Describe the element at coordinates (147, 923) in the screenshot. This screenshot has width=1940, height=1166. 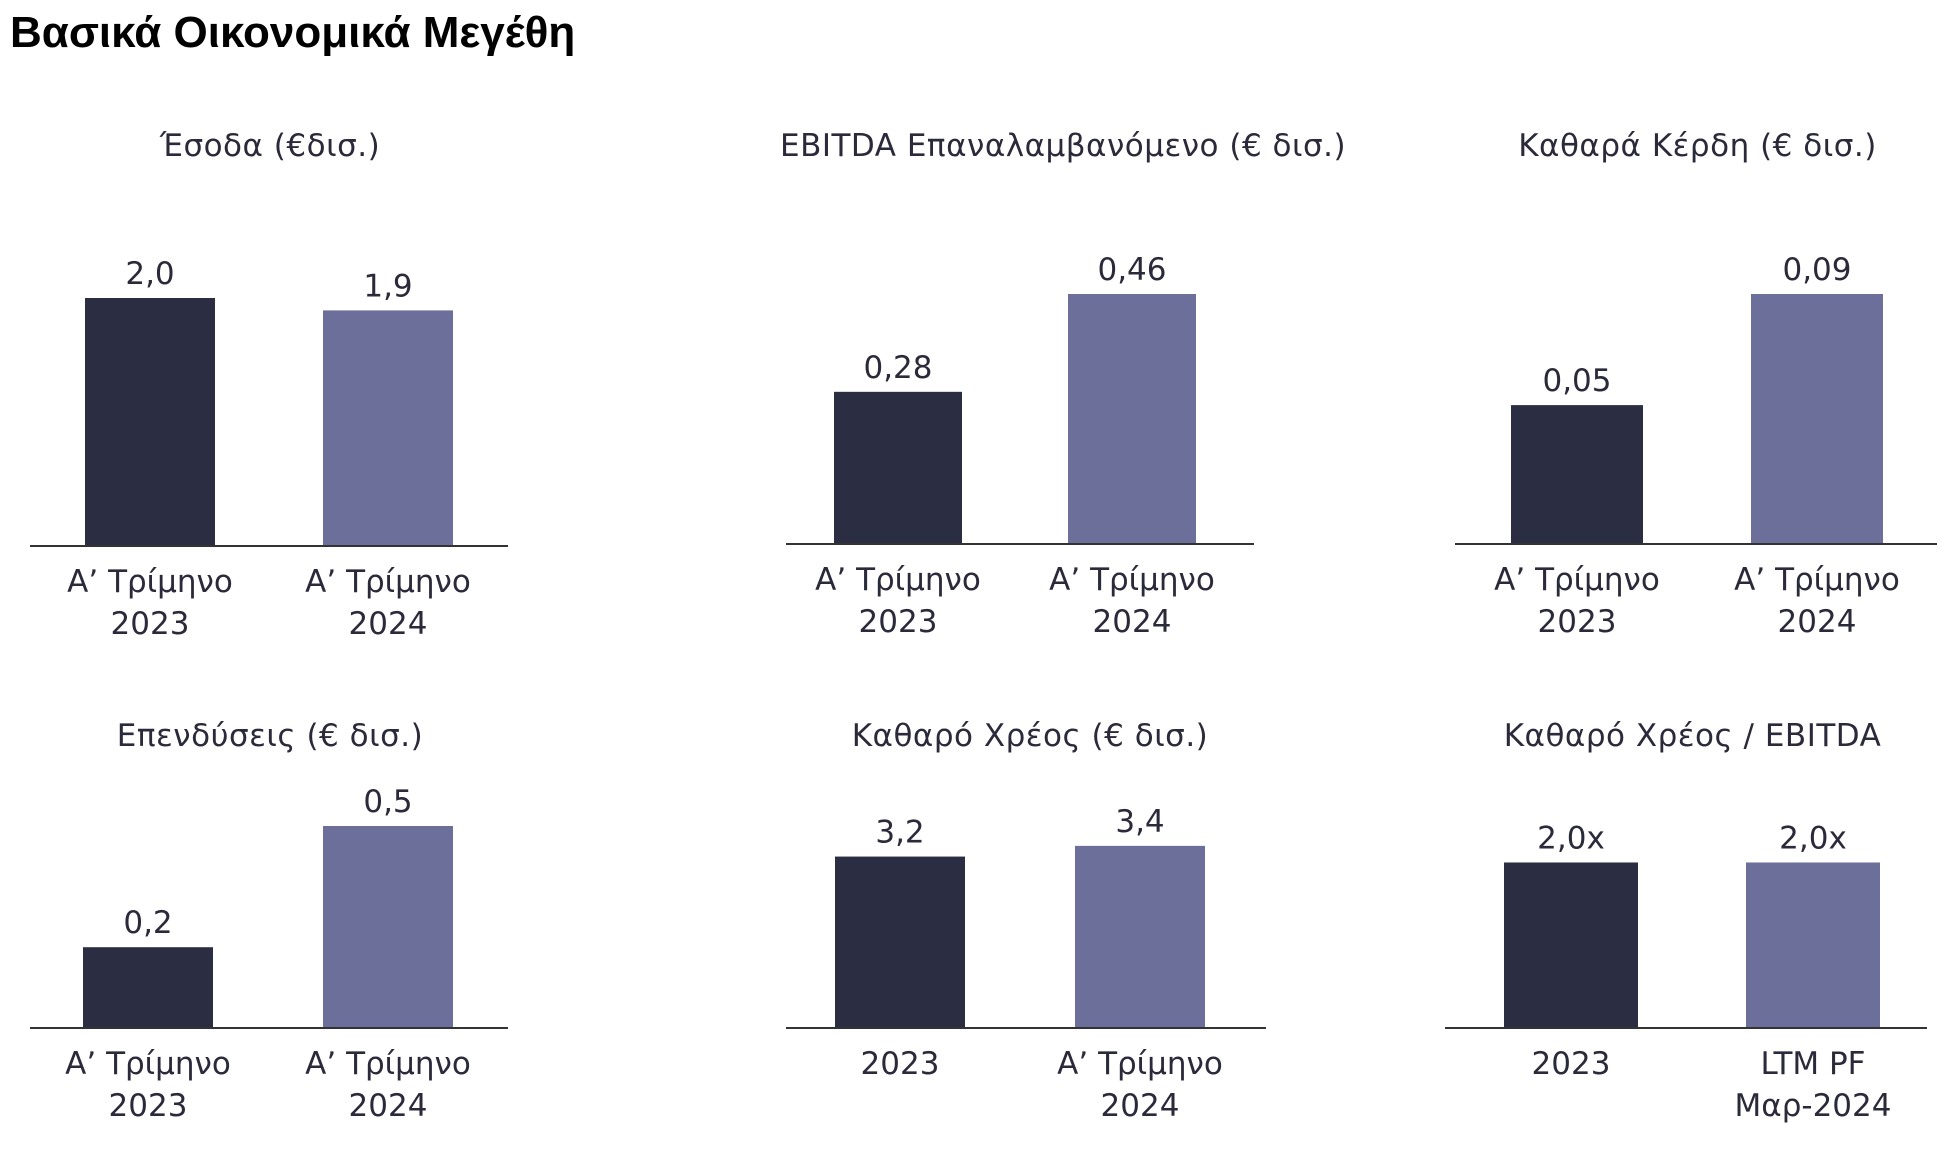
I see `data-label: 0,2` at that location.